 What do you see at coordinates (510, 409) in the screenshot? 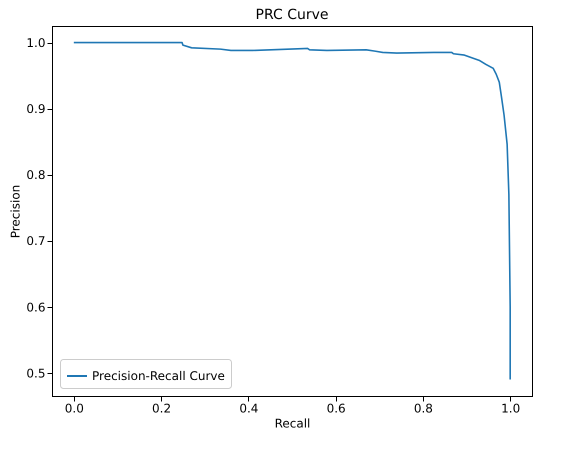
I see `x-tick-label: 1.0` at bounding box center [510, 409].